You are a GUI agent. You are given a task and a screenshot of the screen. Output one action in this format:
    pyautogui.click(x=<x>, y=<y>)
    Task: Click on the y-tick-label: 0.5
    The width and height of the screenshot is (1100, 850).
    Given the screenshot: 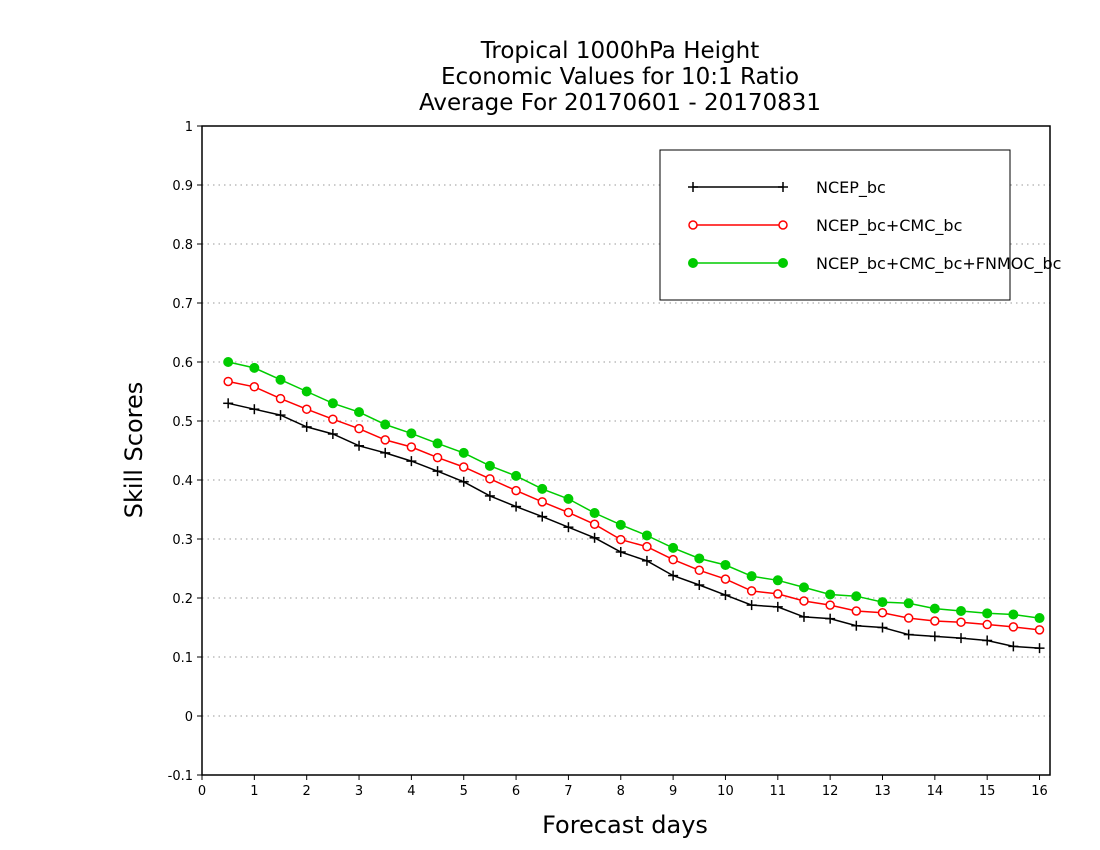 What is the action you would take?
    pyautogui.click(x=182, y=422)
    